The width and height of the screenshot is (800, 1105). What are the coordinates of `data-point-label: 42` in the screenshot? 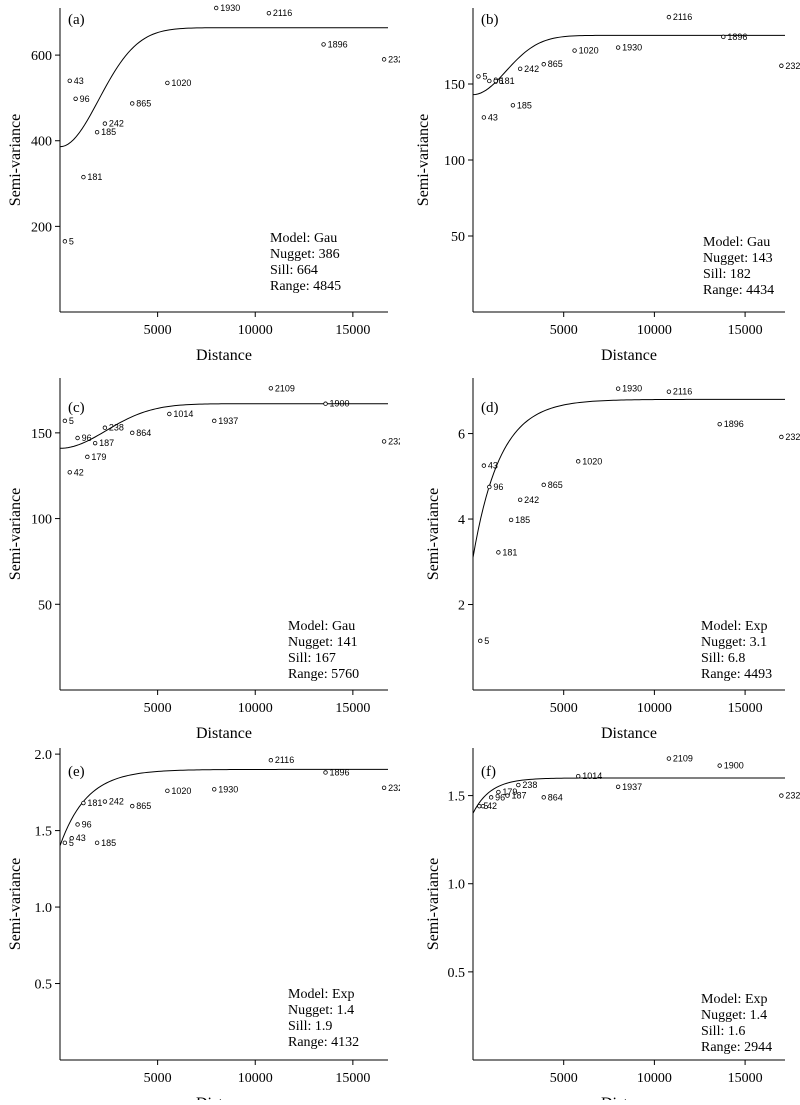 It's located at (492, 806).